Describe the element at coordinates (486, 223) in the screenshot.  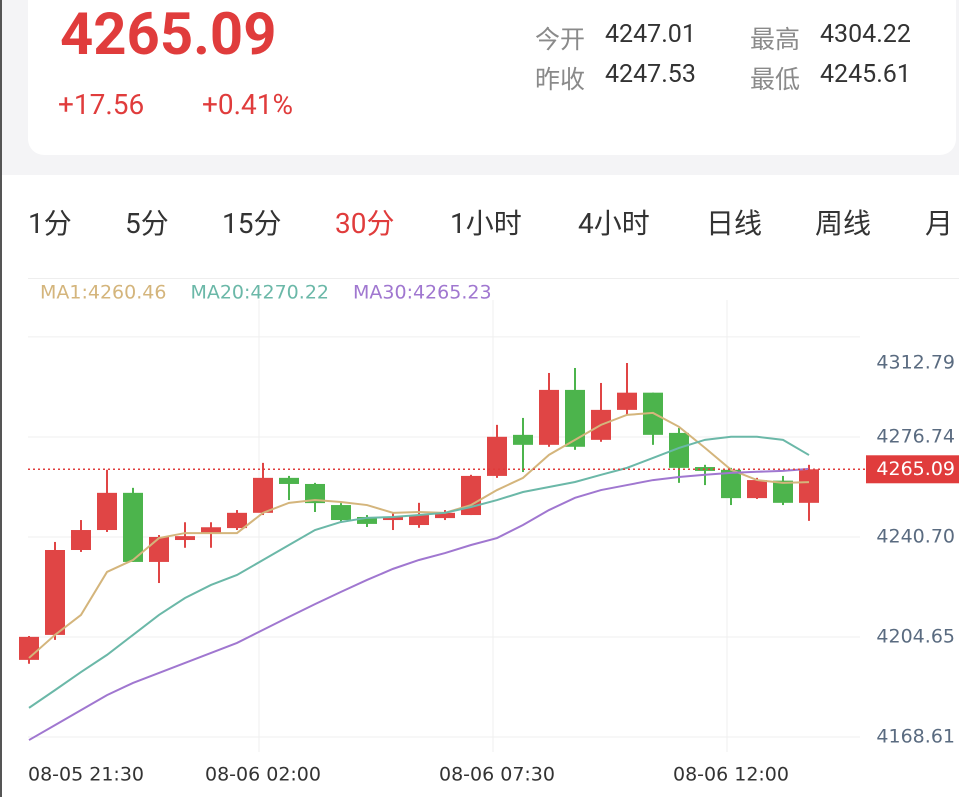
I see `tab: 1小时` at that location.